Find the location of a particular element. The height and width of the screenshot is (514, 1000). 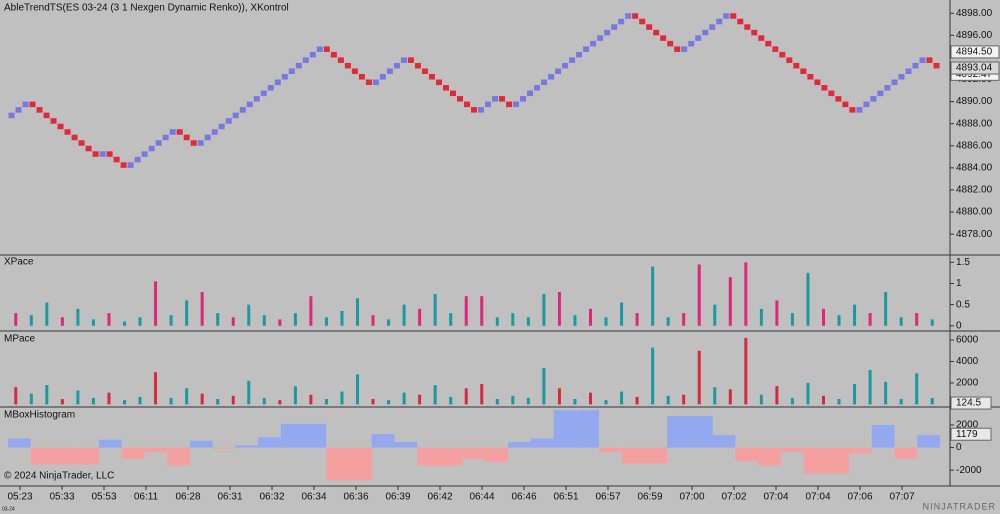

y-tick-label: 4878.00 is located at coordinates (974, 234).